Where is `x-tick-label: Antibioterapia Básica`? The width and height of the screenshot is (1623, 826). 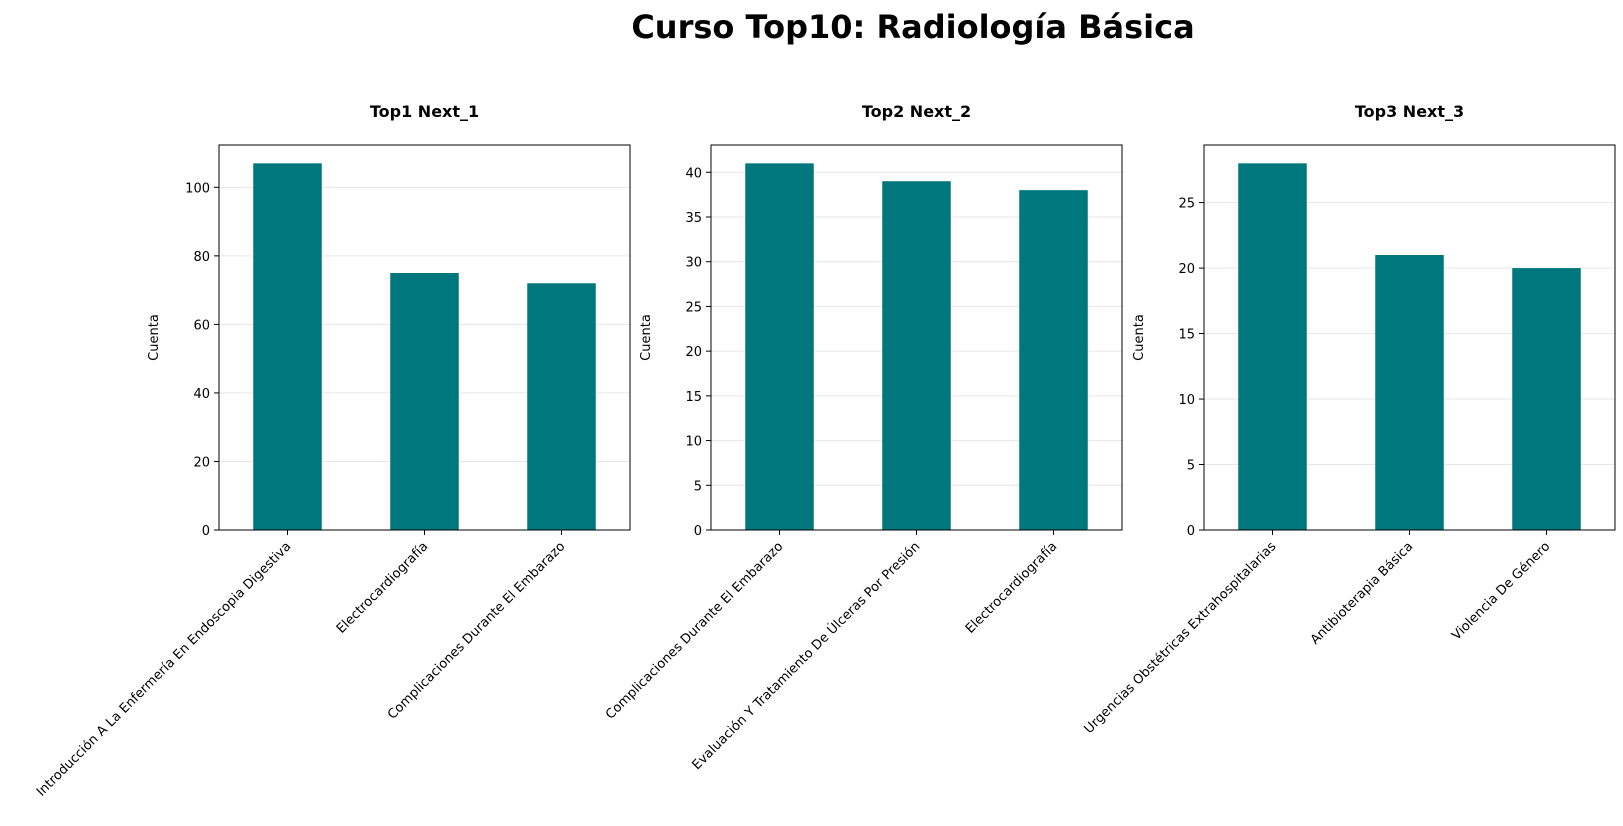 x-tick-label: Antibioterapia Básica is located at coordinates (1362, 593).